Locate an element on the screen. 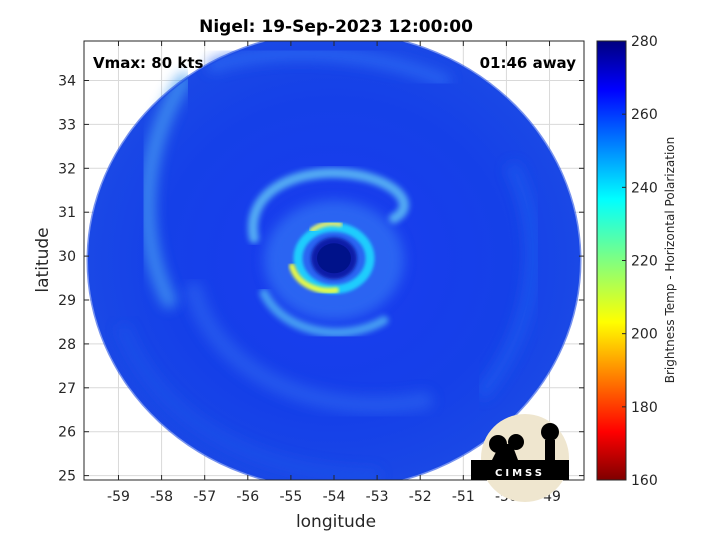 The height and width of the screenshot is (540, 720). y-axis-label: latitude is located at coordinates (43, 259).